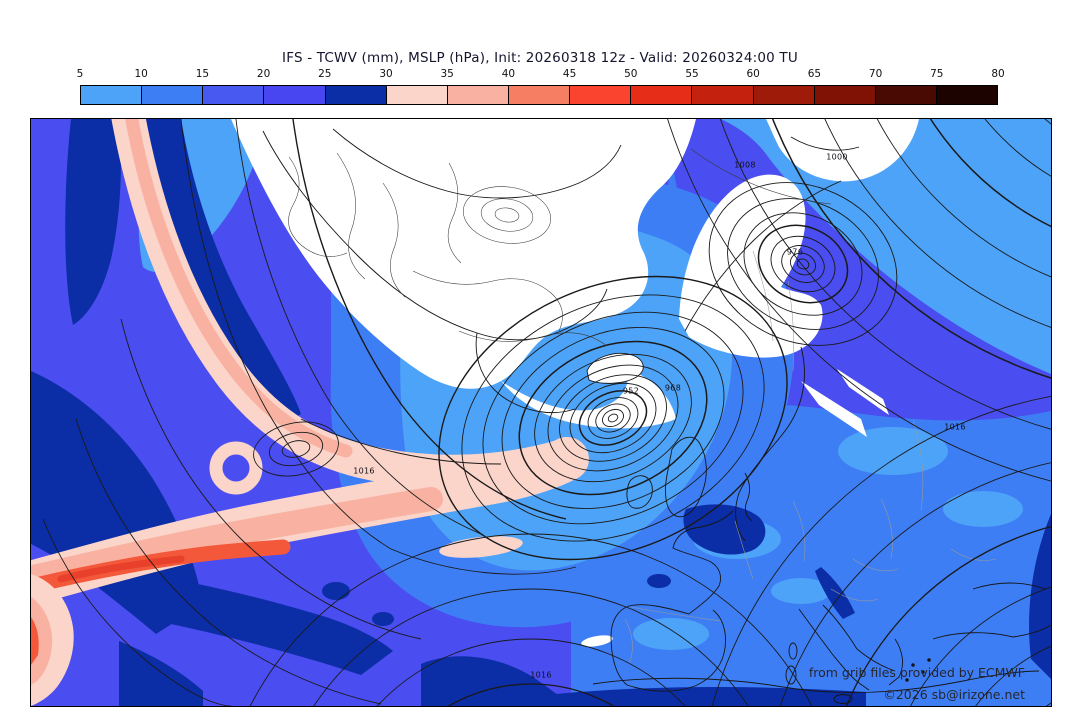 This screenshot has width=1080, height=718. I want to click on colorbar-tick-label: 25, so click(325, 74).